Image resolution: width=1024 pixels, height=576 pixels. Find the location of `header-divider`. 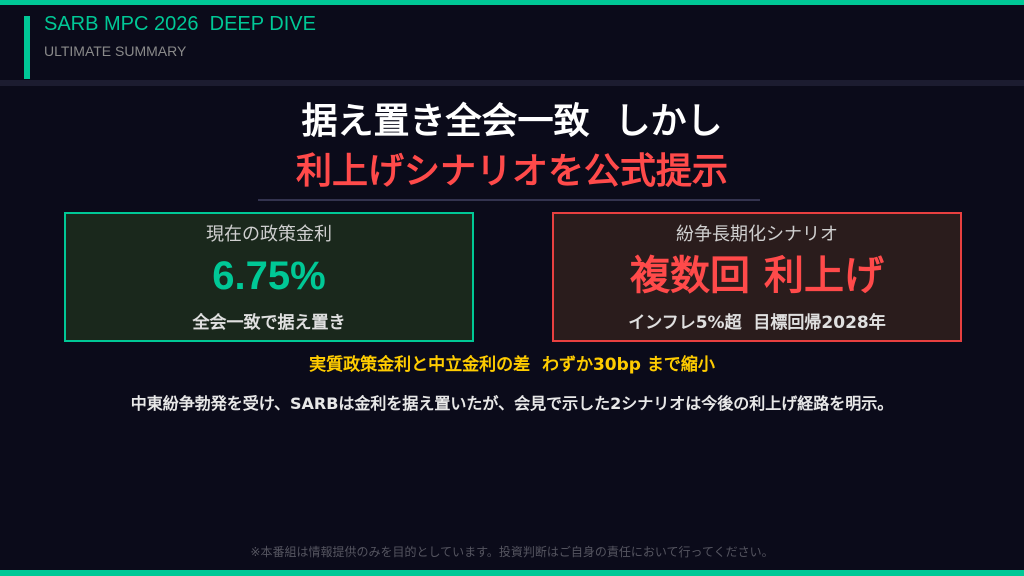

header-divider is located at coordinates (512, 83).